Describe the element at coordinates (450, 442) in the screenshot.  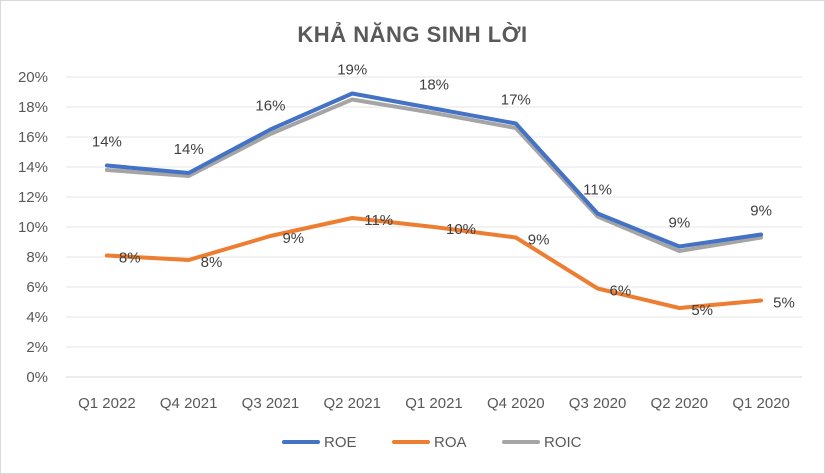
I see `legend-label-roa: ROA` at that location.